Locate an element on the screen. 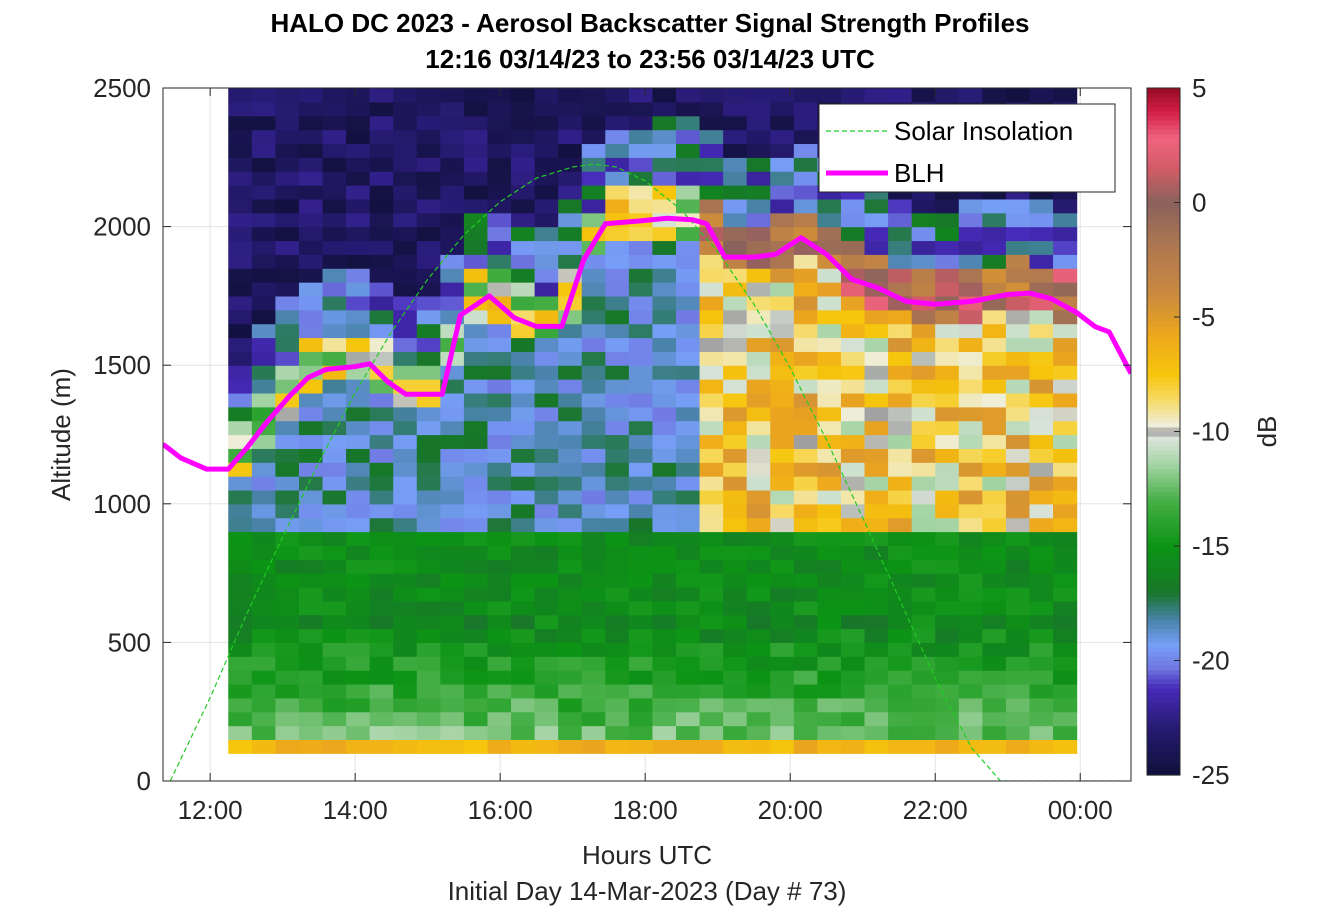  y-tick-label: 2000 is located at coordinates (122, 227).